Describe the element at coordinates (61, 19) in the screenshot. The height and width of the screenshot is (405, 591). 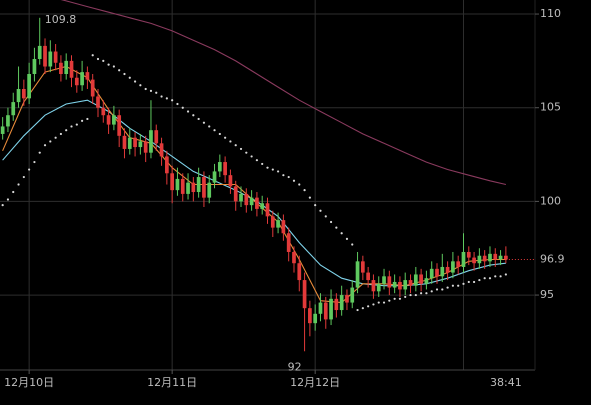
I see `annotation: 109.8` at that location.